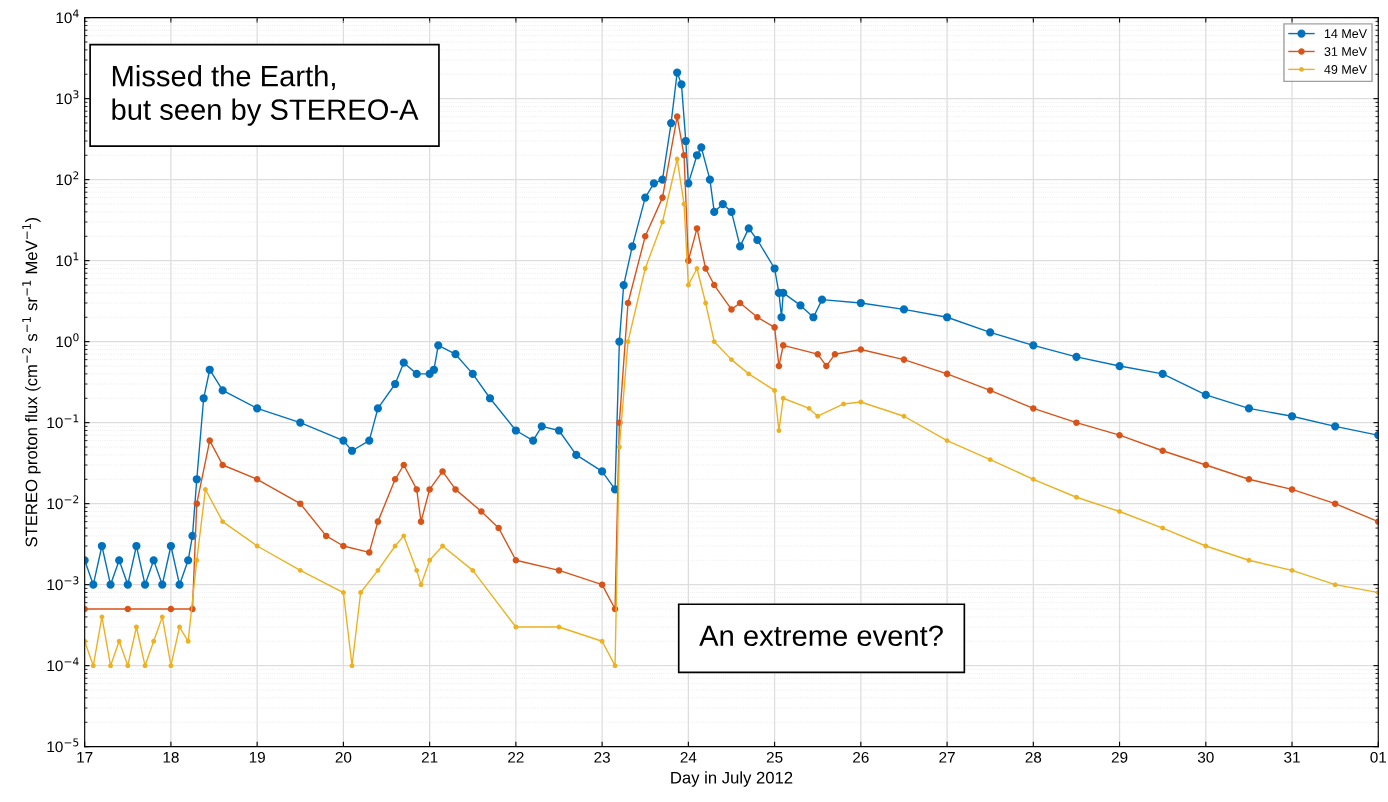 The width and height of the screenshot is (1388, 802). What do you see at coordinates (1205, 757) in the screenshot?
I see `x-tick-label: 30` at bounding box center [1205, 757].